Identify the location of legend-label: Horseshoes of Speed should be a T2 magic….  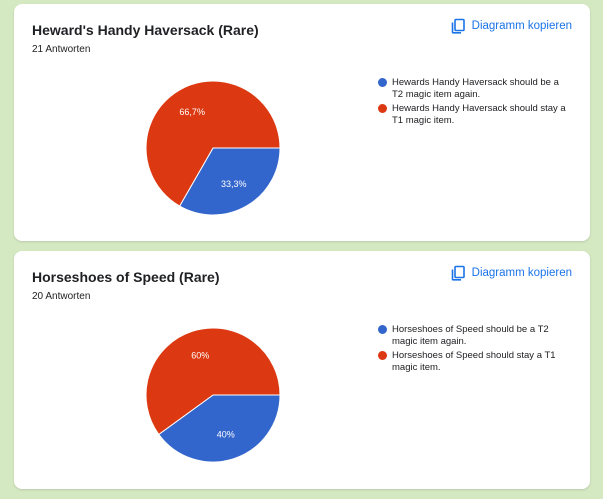
(470, 335).